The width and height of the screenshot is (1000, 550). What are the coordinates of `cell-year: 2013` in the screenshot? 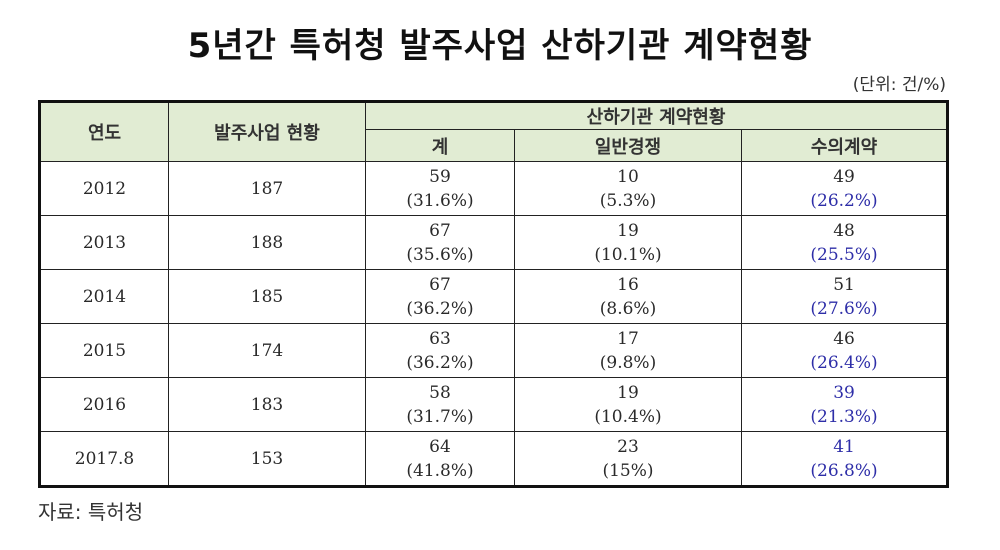 It's located at (104, 242).